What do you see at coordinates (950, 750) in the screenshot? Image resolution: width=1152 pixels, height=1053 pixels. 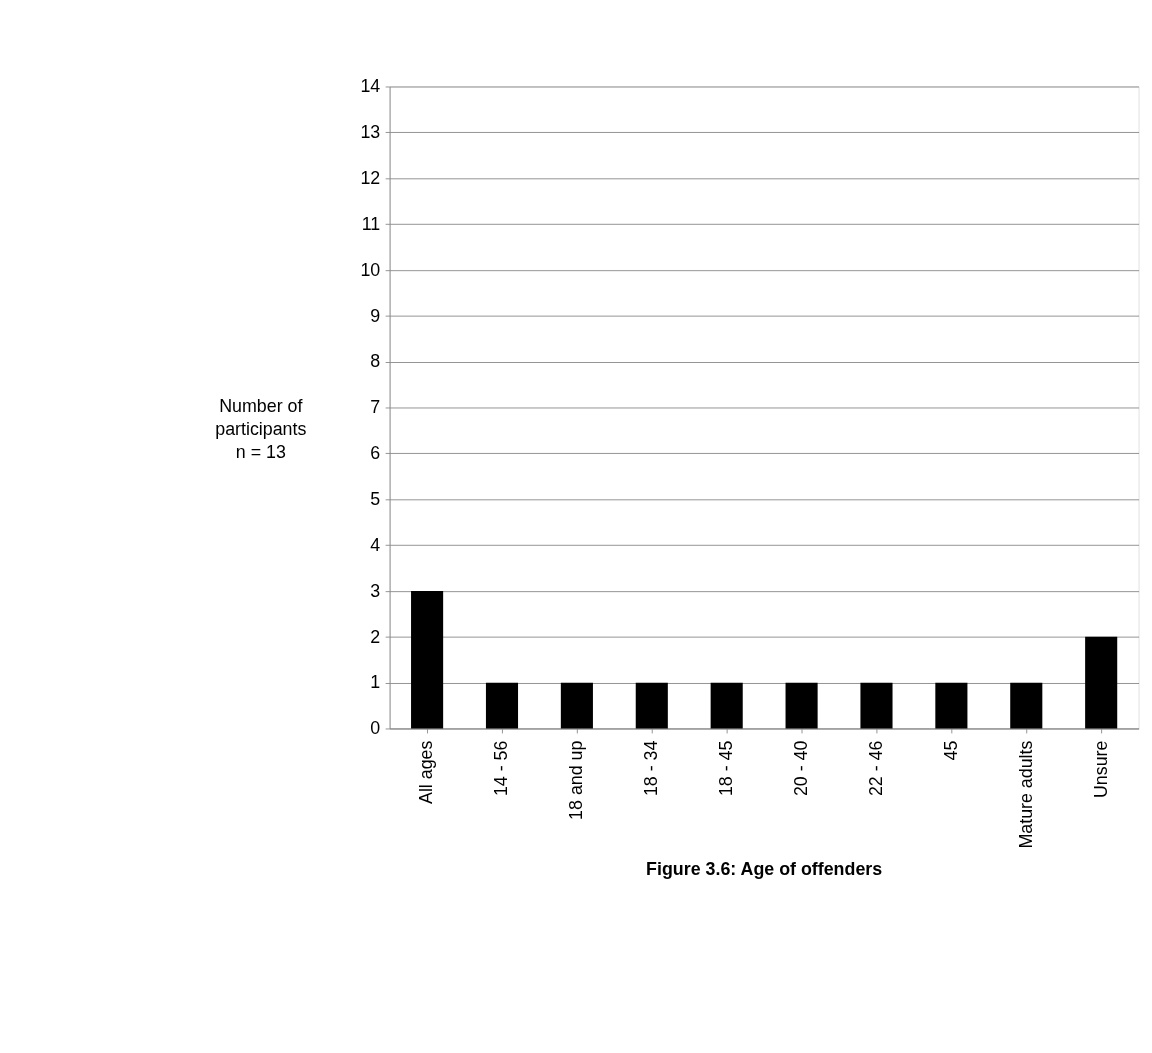 I see `x-tick-label: 45` at bounding box center [950, 750].